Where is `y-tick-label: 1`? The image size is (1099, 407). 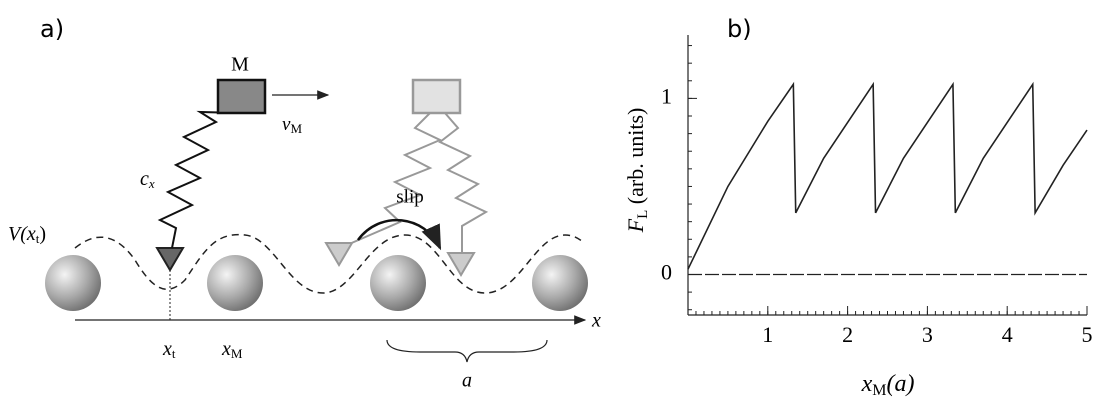
y-tick-label: 1 is located at coordinates (666, 95).